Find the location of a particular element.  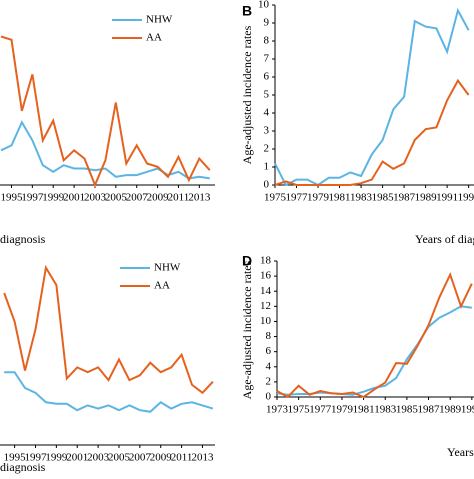

y-tick-label: 5 is located at coordinates (267, 95).